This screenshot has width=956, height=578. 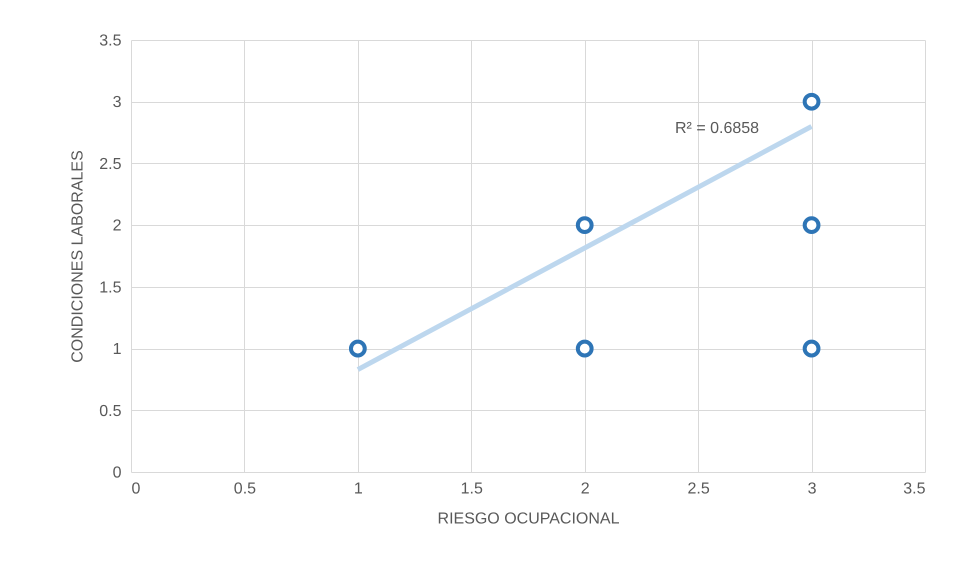 I want to click on y-tick-label: 0, so click(x=117, y=473).